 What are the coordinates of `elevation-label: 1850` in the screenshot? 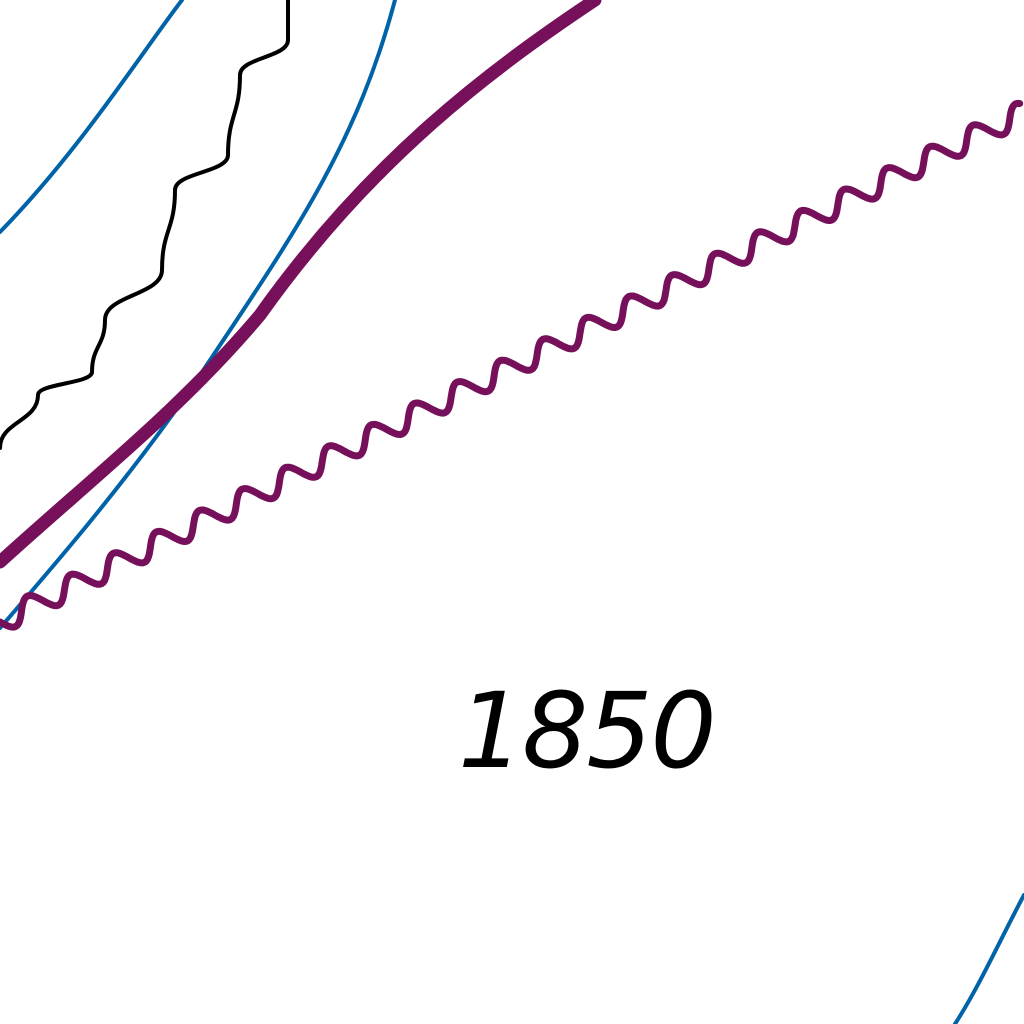 It's located at (586, 731).